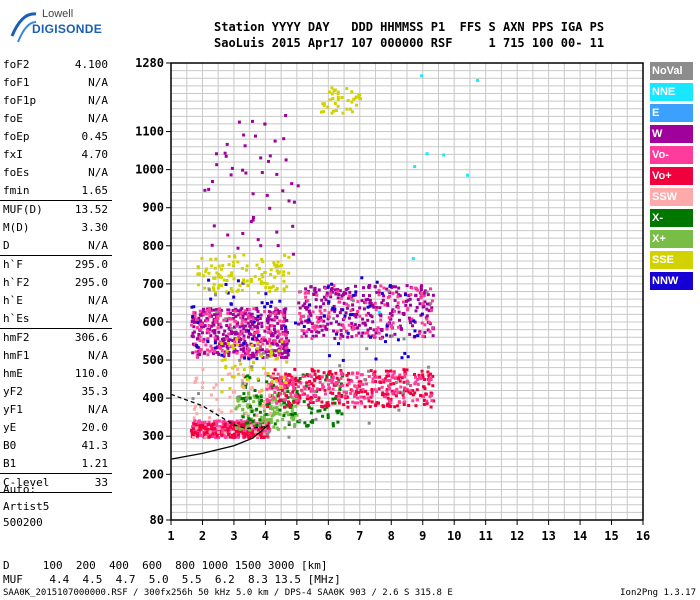 The height and width of the screenshot is (600, 700). What do you see at coordinates (91, 337) in the screenshot?
I see `param-value: 306.6` at bounding box center [91, 337].